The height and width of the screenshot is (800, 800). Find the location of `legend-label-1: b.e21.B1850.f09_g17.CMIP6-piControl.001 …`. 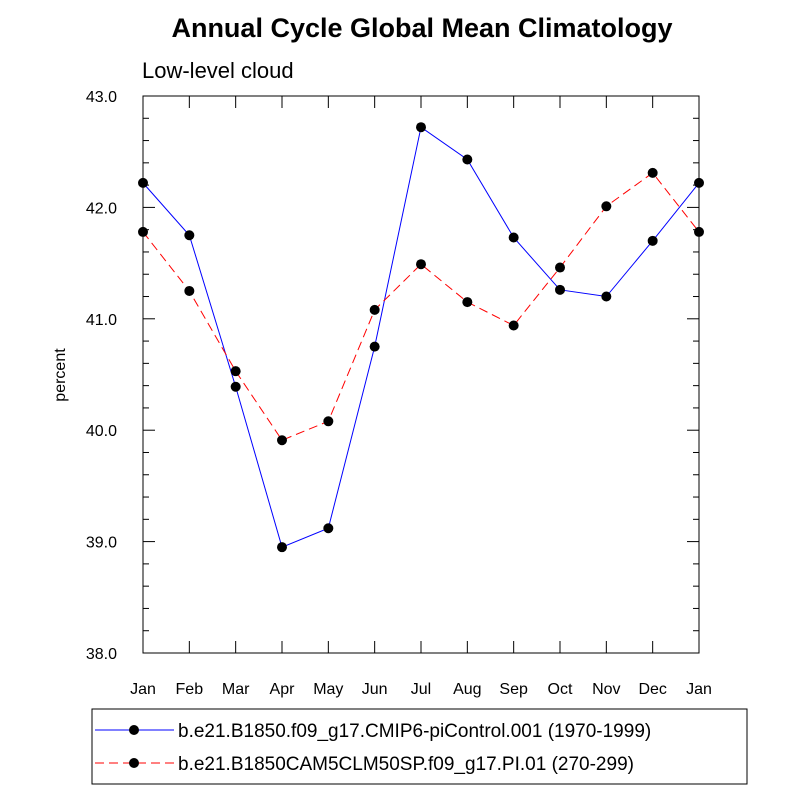

legend-label-1: b.e21.B1850.f09_g17.CMIP6-piControl.001 … is located at coordinates (414, 731).